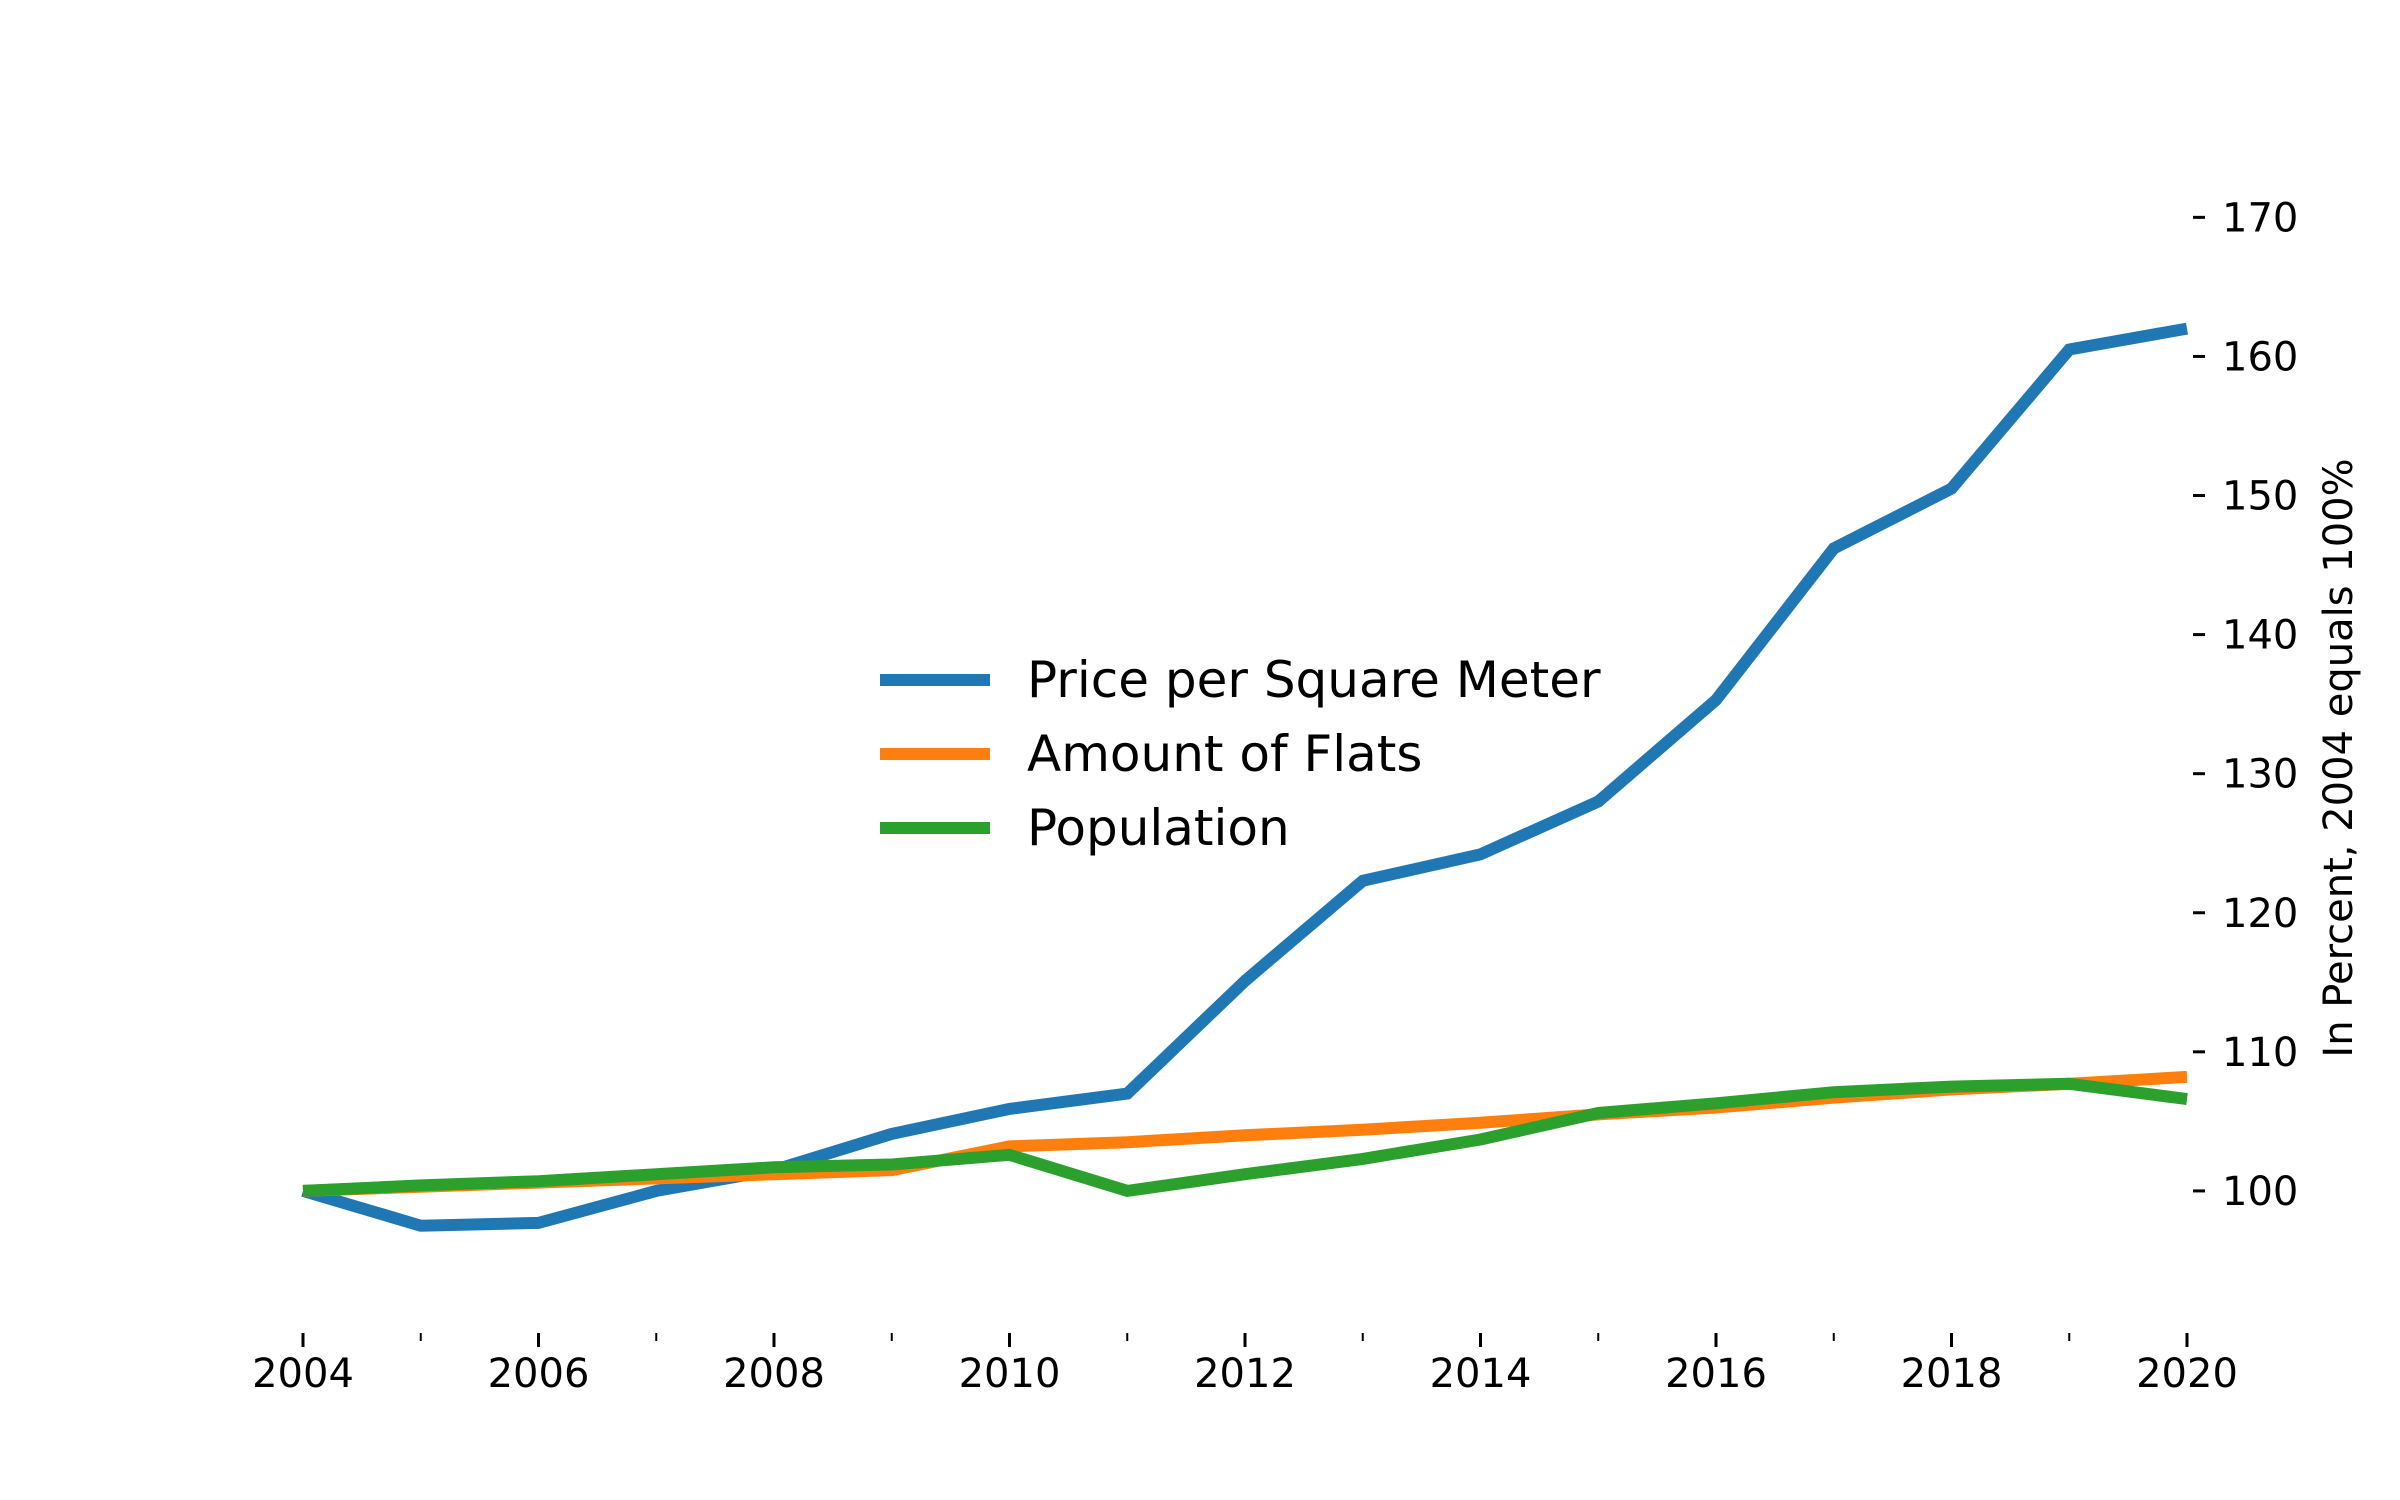  What do you see at coordinates (1010, 1374) in the screenshot?
I see `x-tick-label: 2010` at bounding box center [1010, 1374].